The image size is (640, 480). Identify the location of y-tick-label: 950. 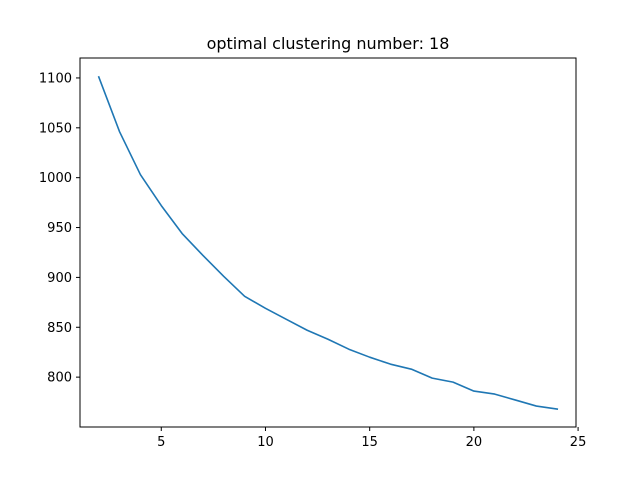
(59, 228).